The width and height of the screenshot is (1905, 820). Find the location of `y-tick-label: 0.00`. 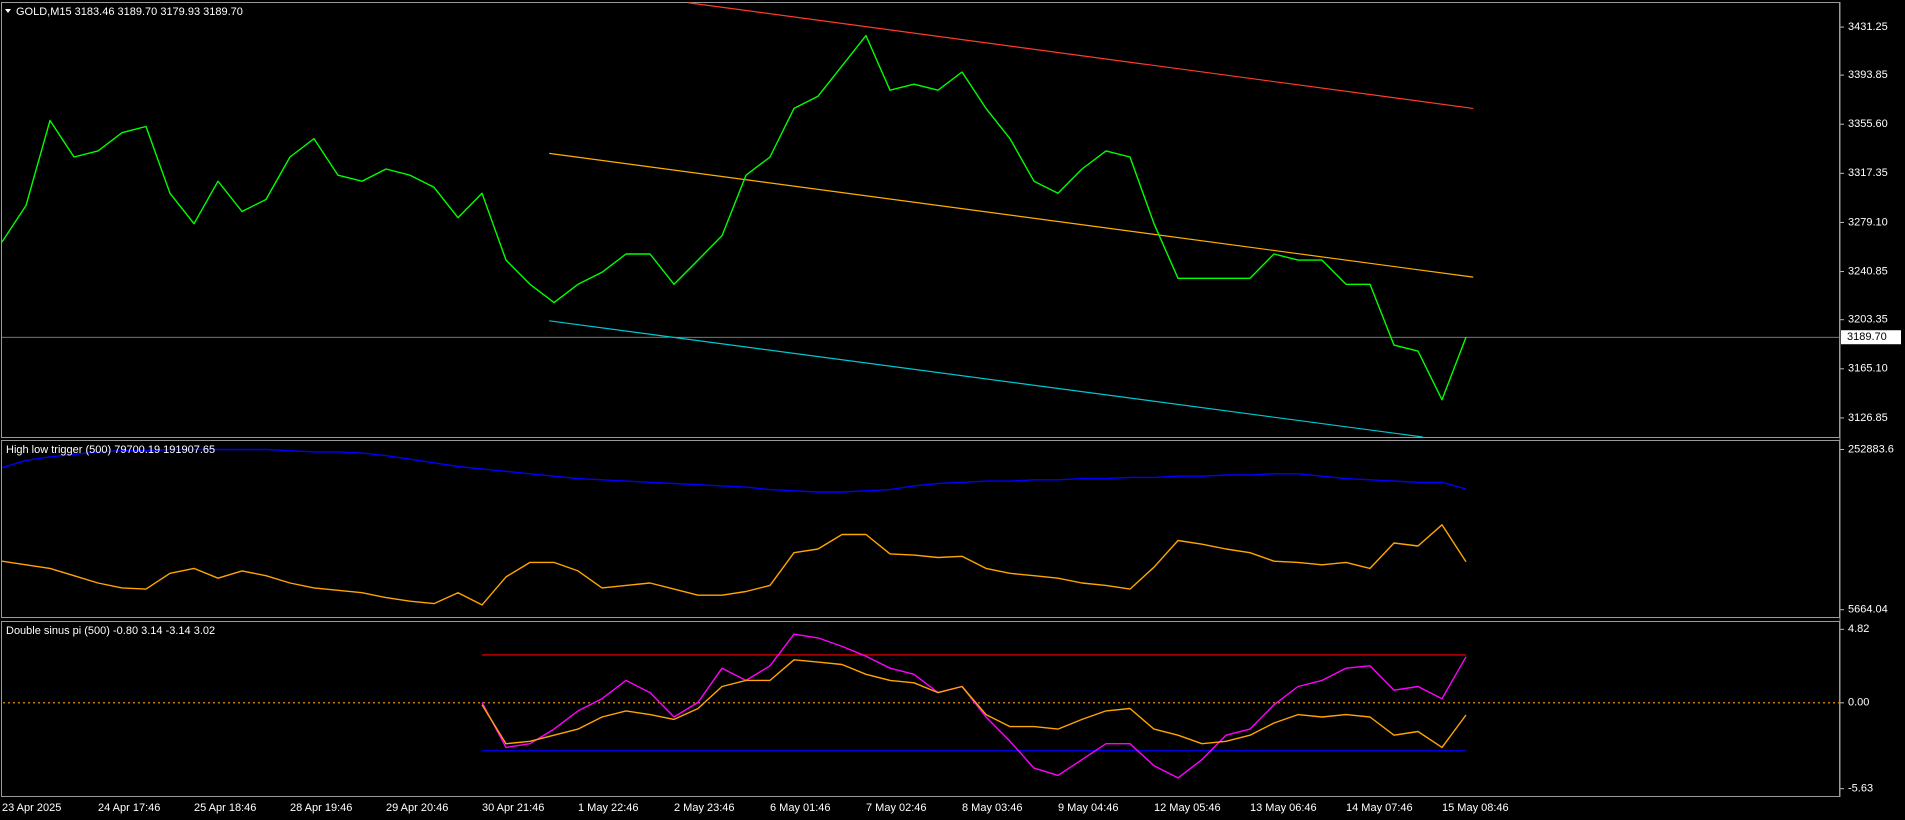

y-tick-label: 0.00 is located at coordinates (1858, 703).